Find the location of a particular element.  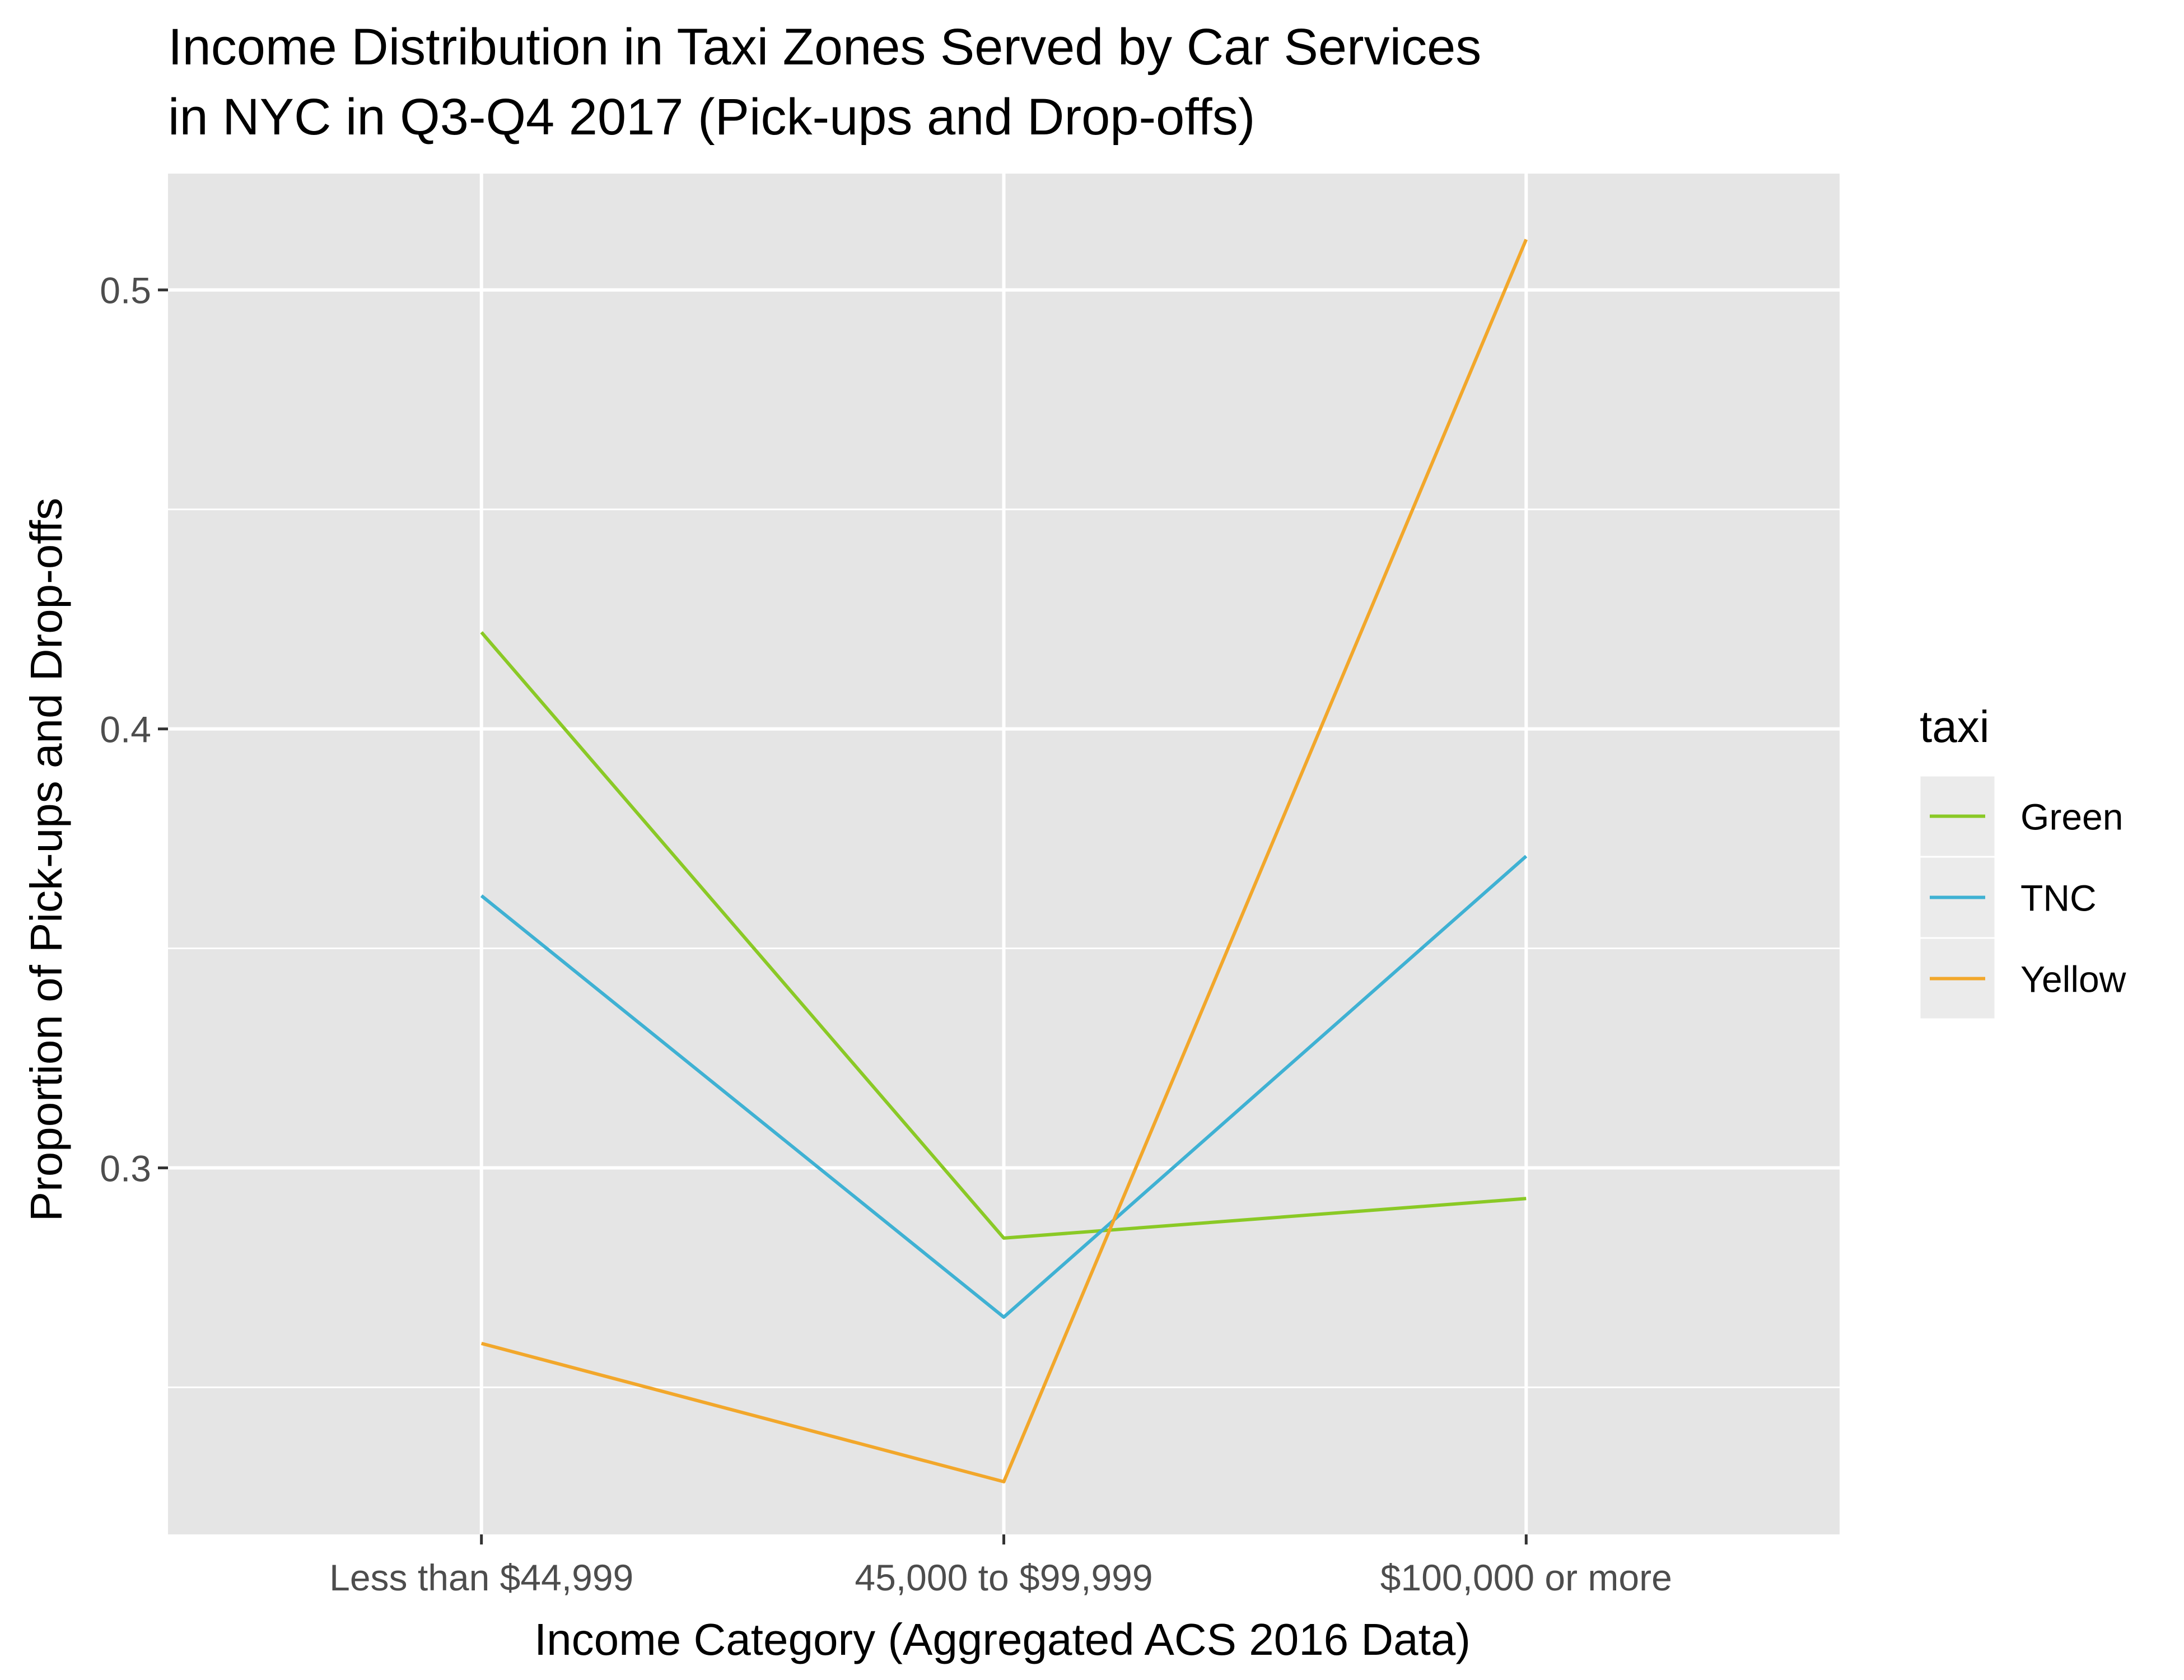

x-tick-label: 45,000 to $99,999 is located at coordinates (1004, 1578).